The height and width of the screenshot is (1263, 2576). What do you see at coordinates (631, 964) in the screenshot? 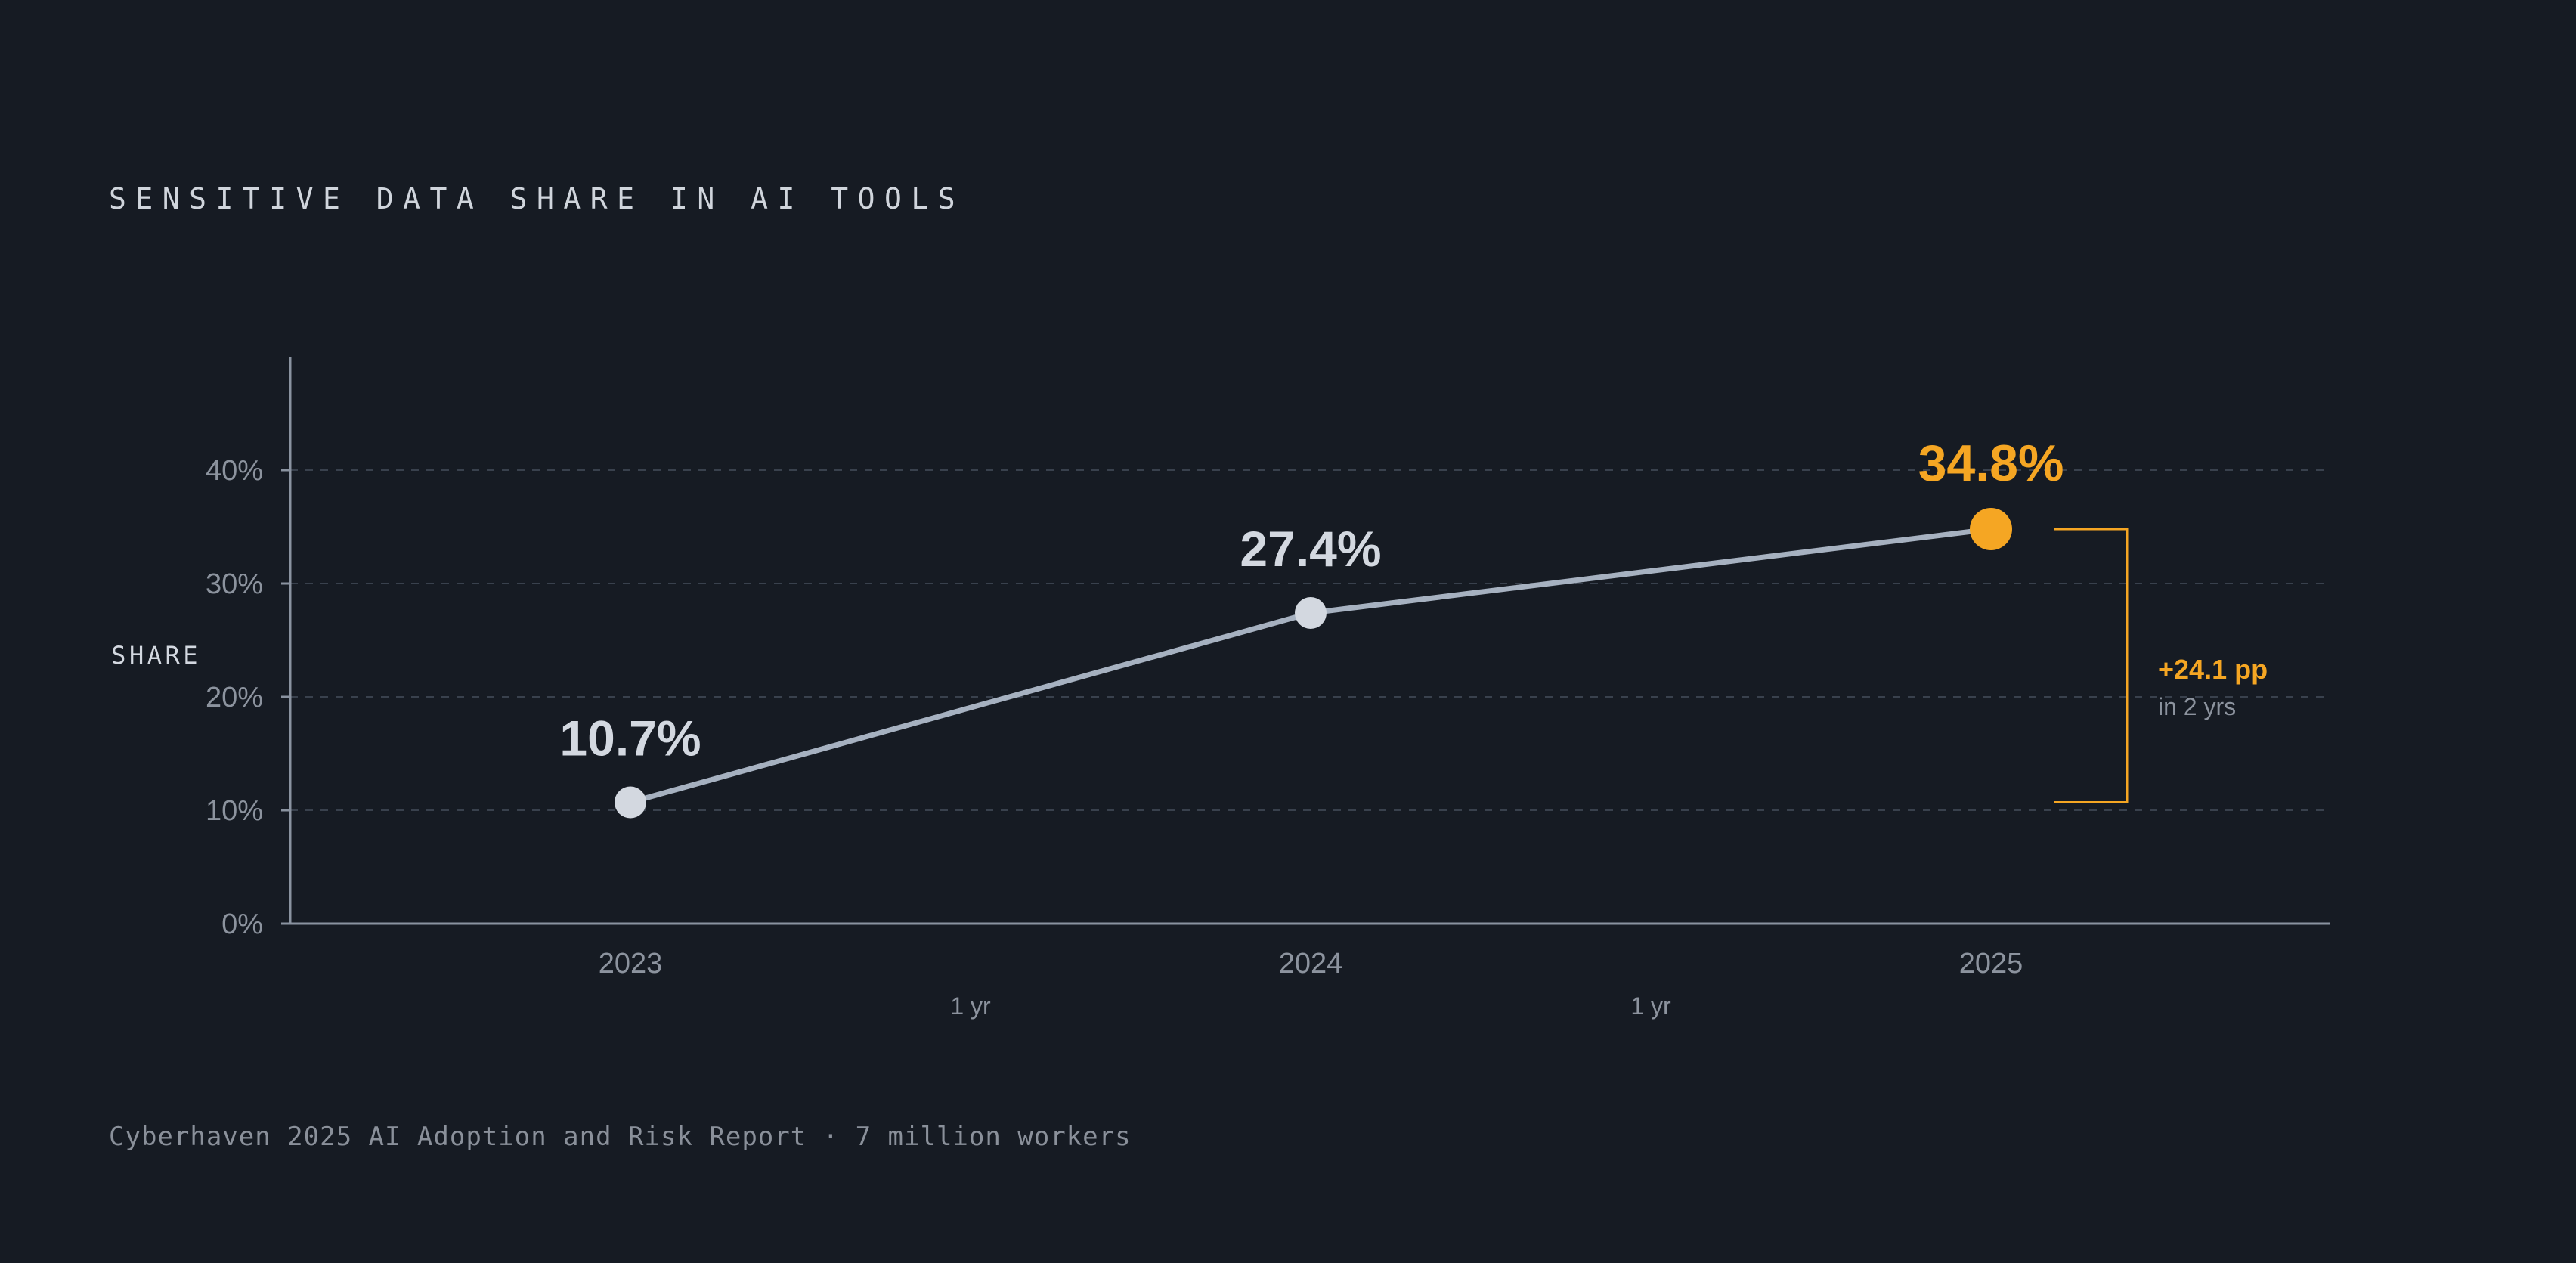
I see `x-tick-label: 2023` at bounding box center [631, 964].